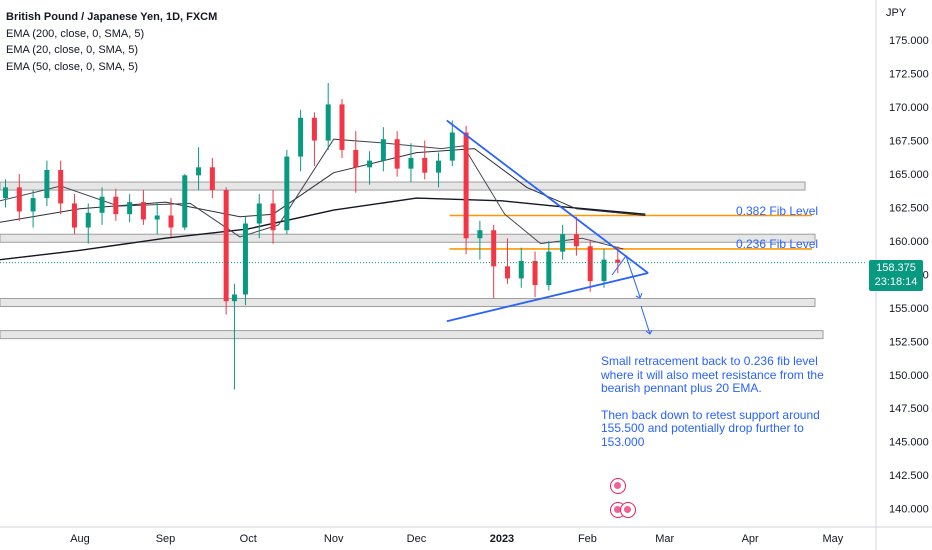 The width and height of the screenshot is (932, 550). What do you see at coordinates (502, 539) in the screenshot?
I see `x-tick-label: 2023` at bounding box center [502, 539].